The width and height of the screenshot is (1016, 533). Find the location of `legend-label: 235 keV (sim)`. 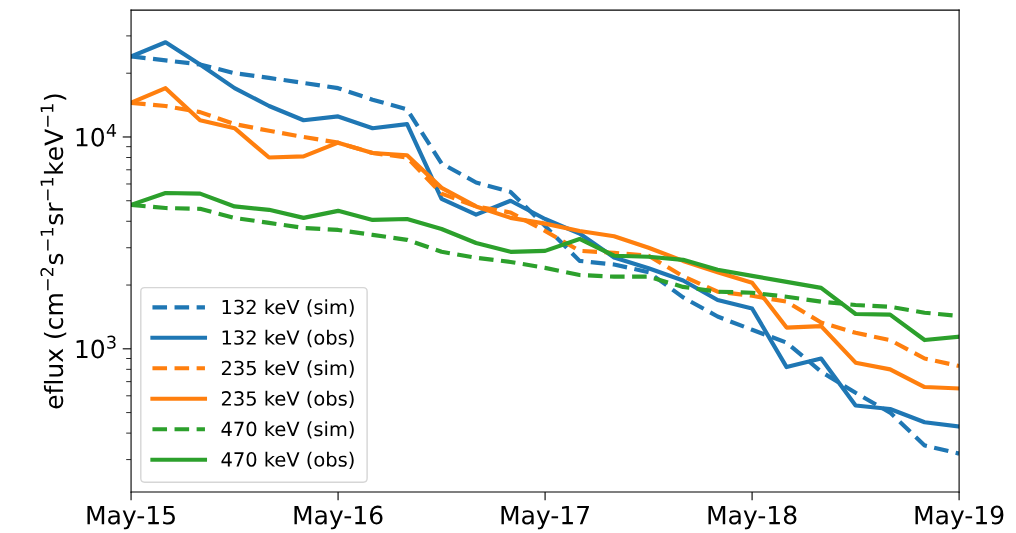

legend-label: 235 keV (sim) is located at coordinates (287, 369).